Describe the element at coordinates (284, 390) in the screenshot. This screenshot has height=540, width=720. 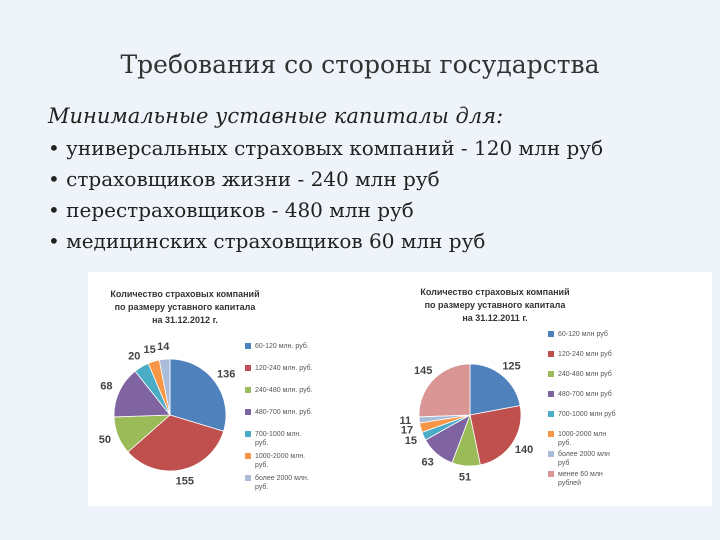
I see `legend-label: 240-480 млн. руб.` at that location.